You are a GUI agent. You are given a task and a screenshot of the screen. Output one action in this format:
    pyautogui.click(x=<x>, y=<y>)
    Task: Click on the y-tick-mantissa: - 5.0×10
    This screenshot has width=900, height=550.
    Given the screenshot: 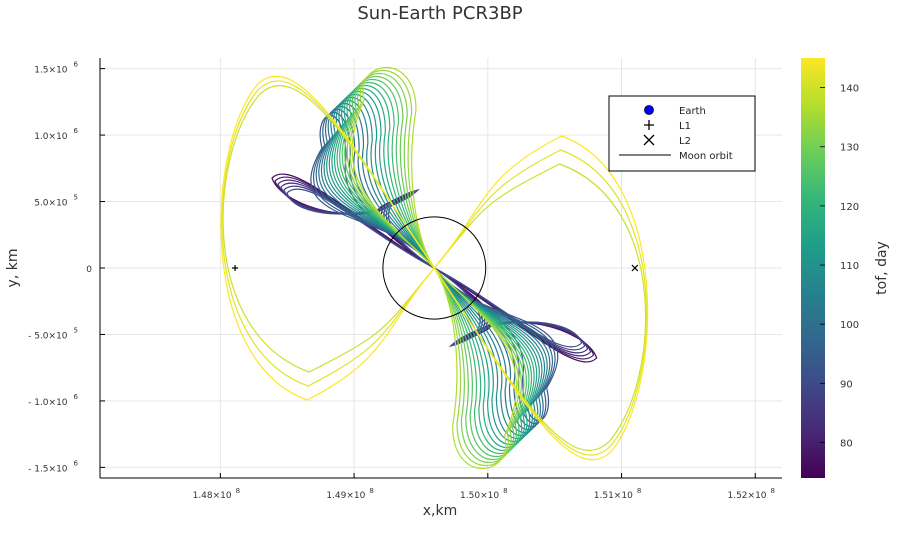 What is the action you would take?
    pyautogui.click(x=48, y=336)
    